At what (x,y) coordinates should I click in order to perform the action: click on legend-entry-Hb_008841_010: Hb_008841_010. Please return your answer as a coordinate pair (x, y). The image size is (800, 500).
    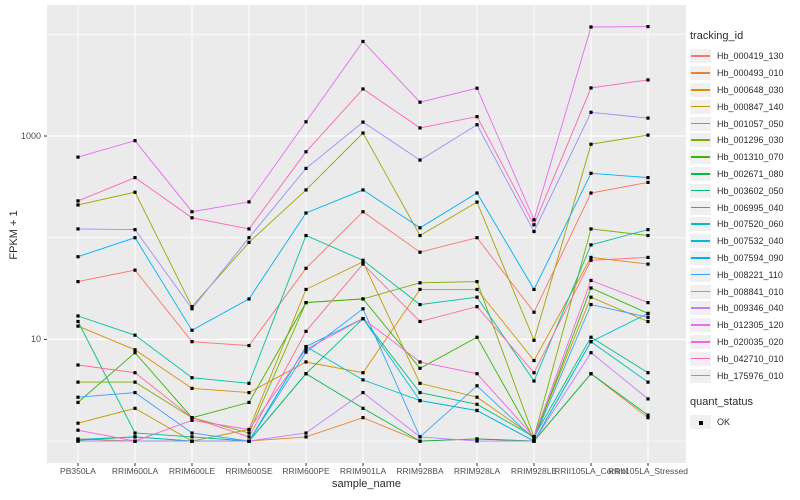
    Looking at the image, I should click on (744, 291).